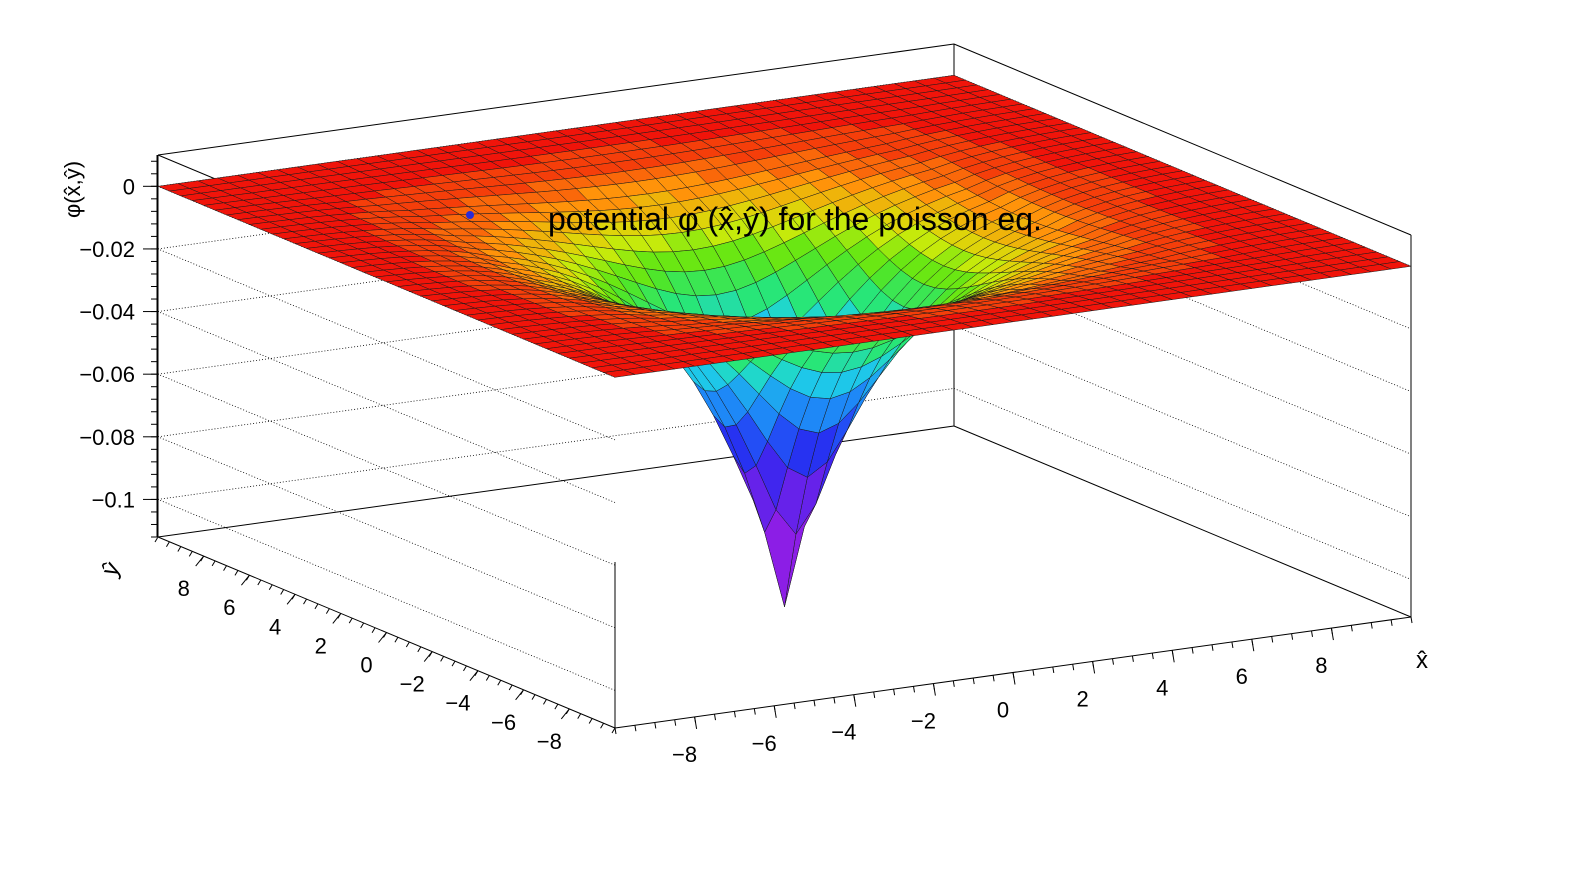 The height and width of the screenshot is (872, 1596). What do you see at coordinates (1003, 710) in the screenshot?
I see `x-tick-label: 0` at bounding box center [1003, 710].